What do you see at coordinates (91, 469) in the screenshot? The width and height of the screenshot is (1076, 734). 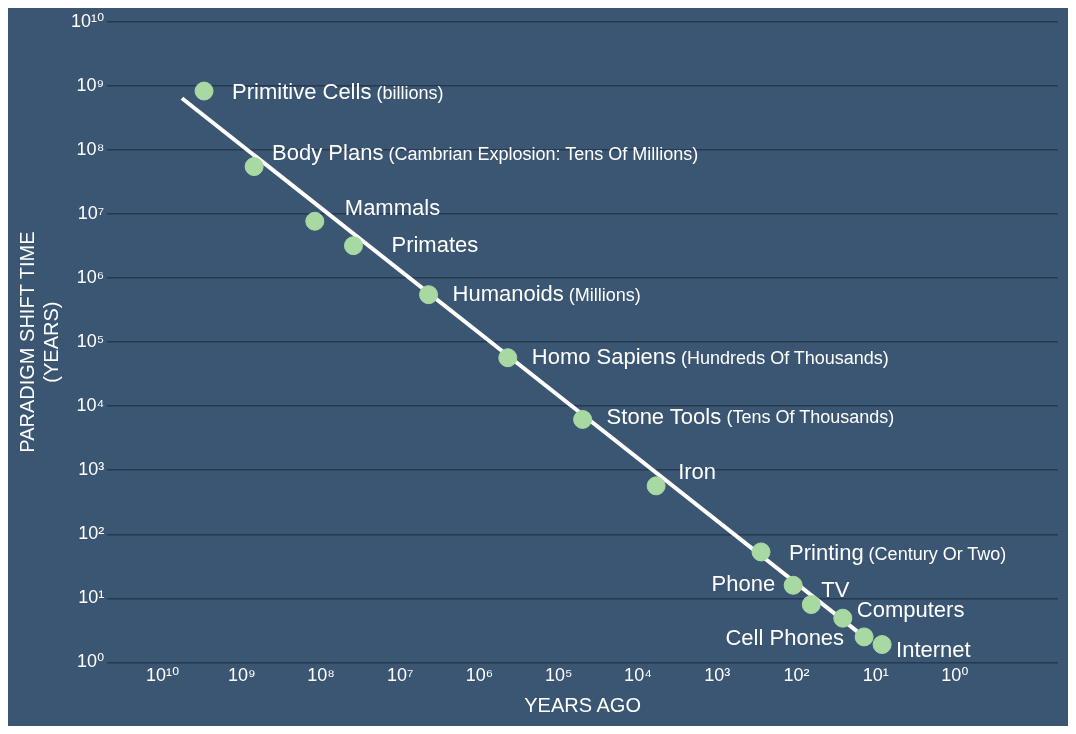 I see `y-tick-label: 10³` at bounding box center [91, 469].